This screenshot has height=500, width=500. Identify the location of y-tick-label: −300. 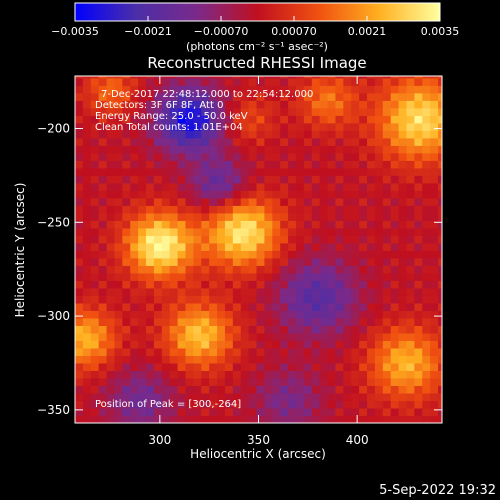
(53, 316).